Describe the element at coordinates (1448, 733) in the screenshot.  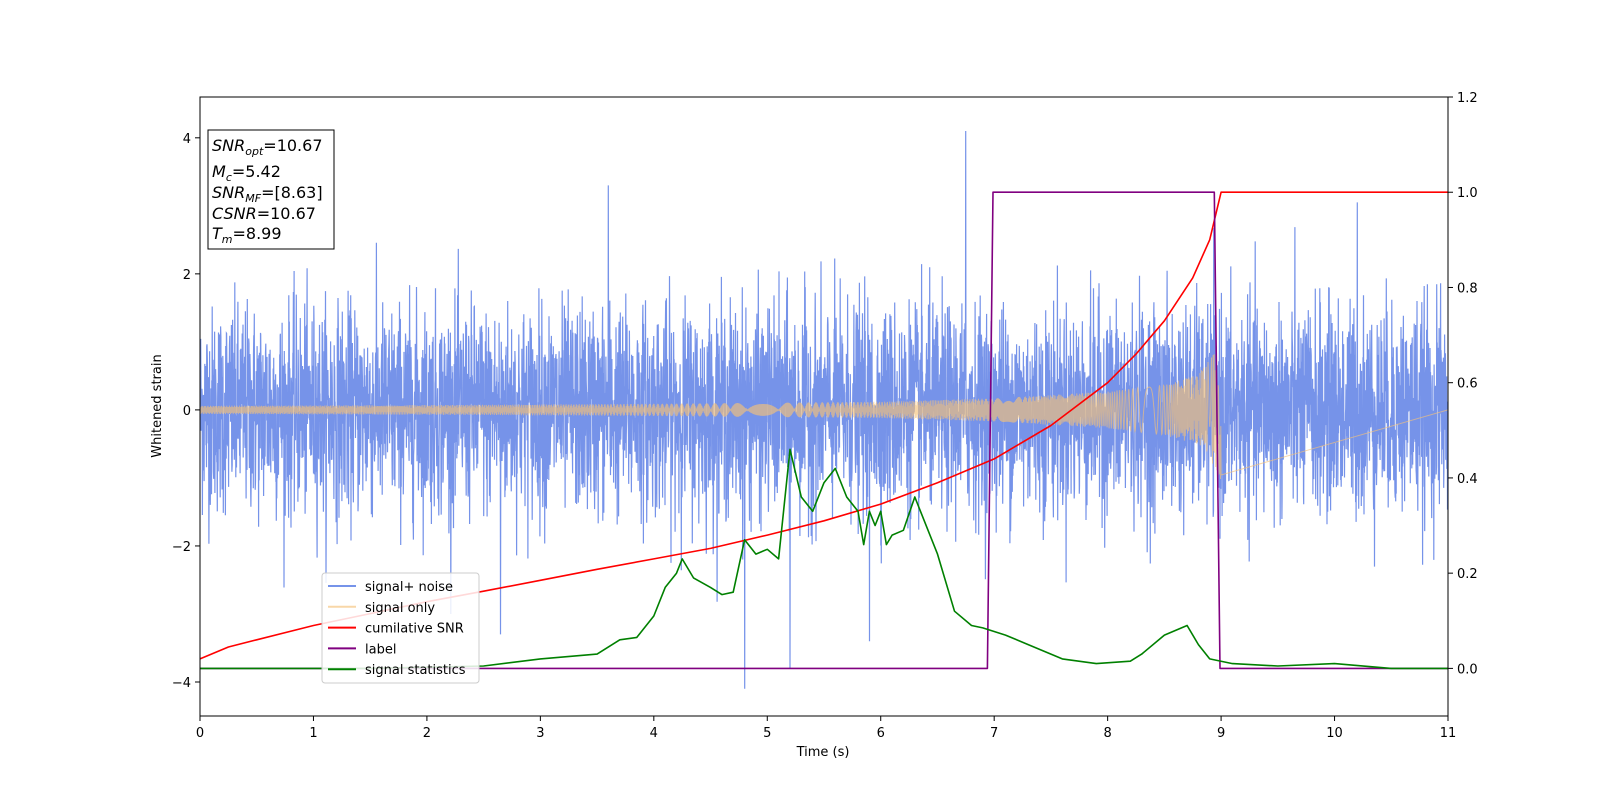
I see `x-tick-label: 11` at that location.